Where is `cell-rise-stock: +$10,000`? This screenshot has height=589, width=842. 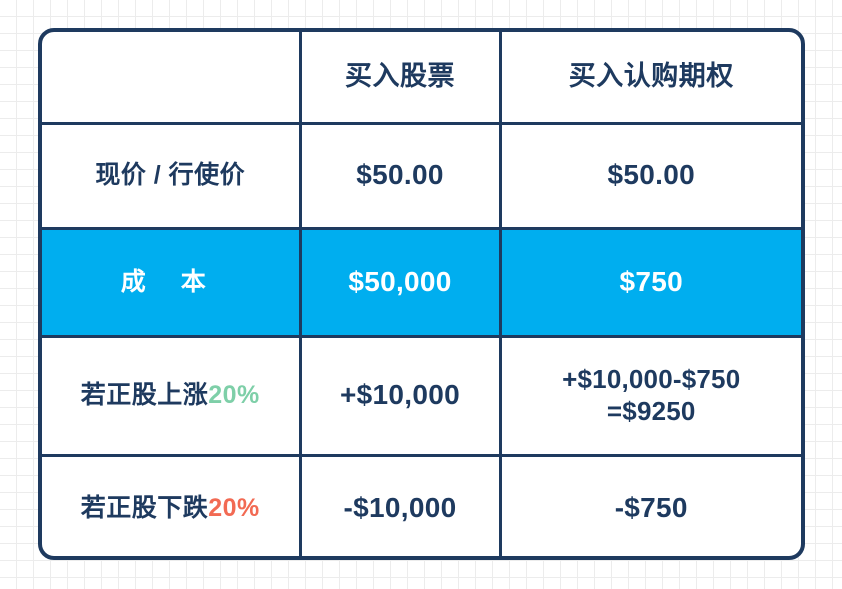
cell-rise-stock: +$10,000 is located at coordinates (401, 396).